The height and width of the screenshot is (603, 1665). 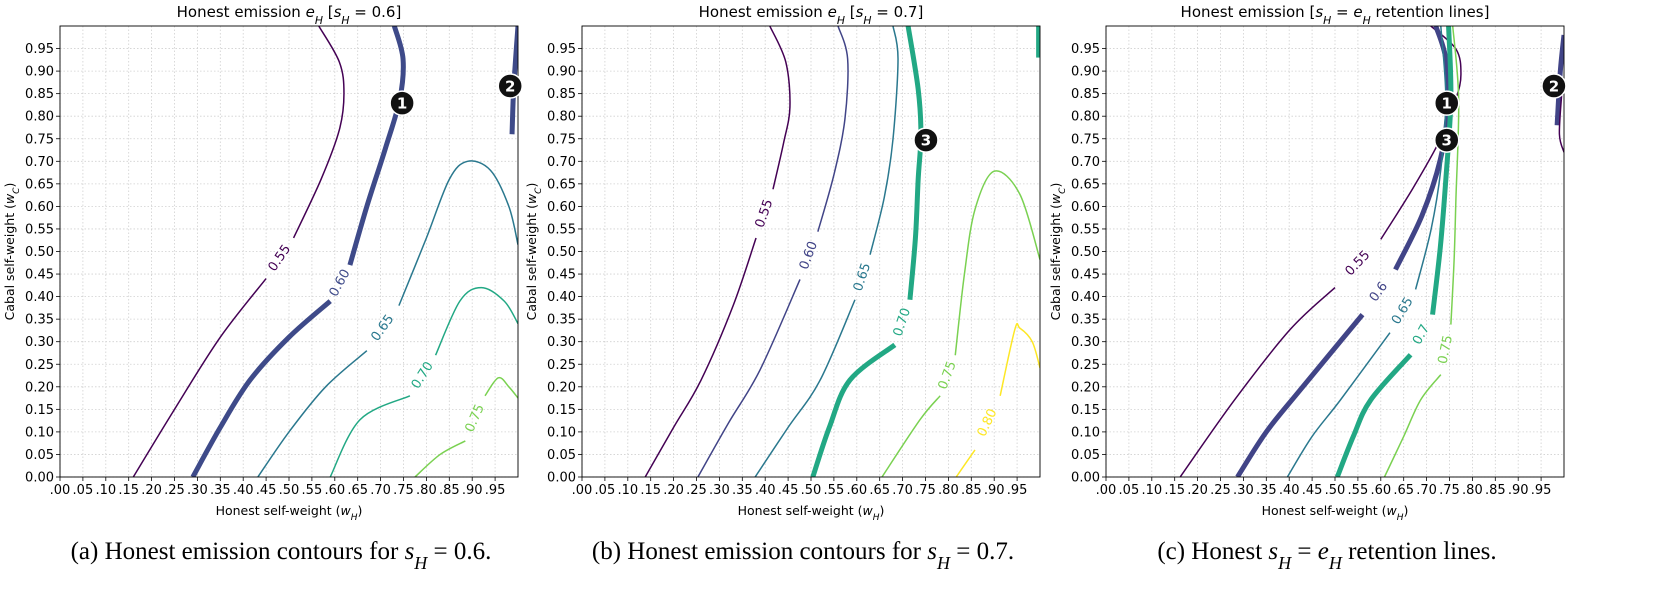 What do you see at coordinates (423, 375) in the screenshot?
I see `contour-label: 0.70` at bounding box center [423, 375].